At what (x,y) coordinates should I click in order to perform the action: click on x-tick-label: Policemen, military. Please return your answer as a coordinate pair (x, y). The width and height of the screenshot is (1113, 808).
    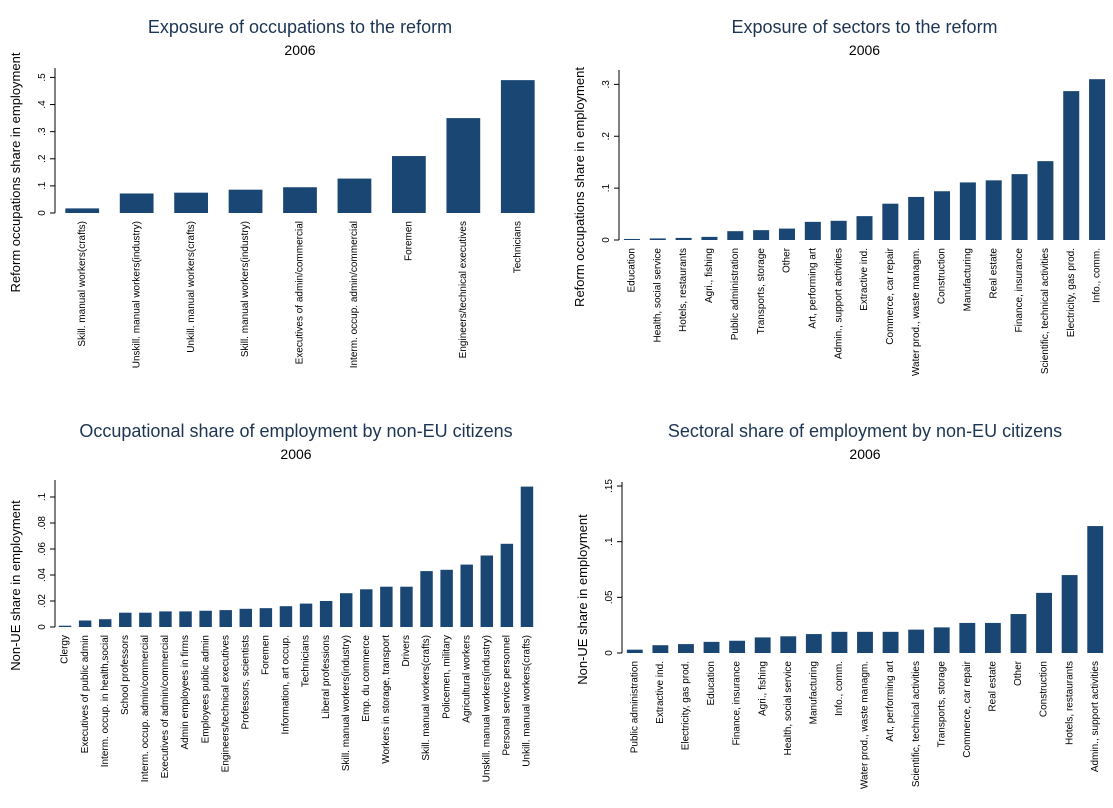
    Looking at the image, I should click on (446, 677).